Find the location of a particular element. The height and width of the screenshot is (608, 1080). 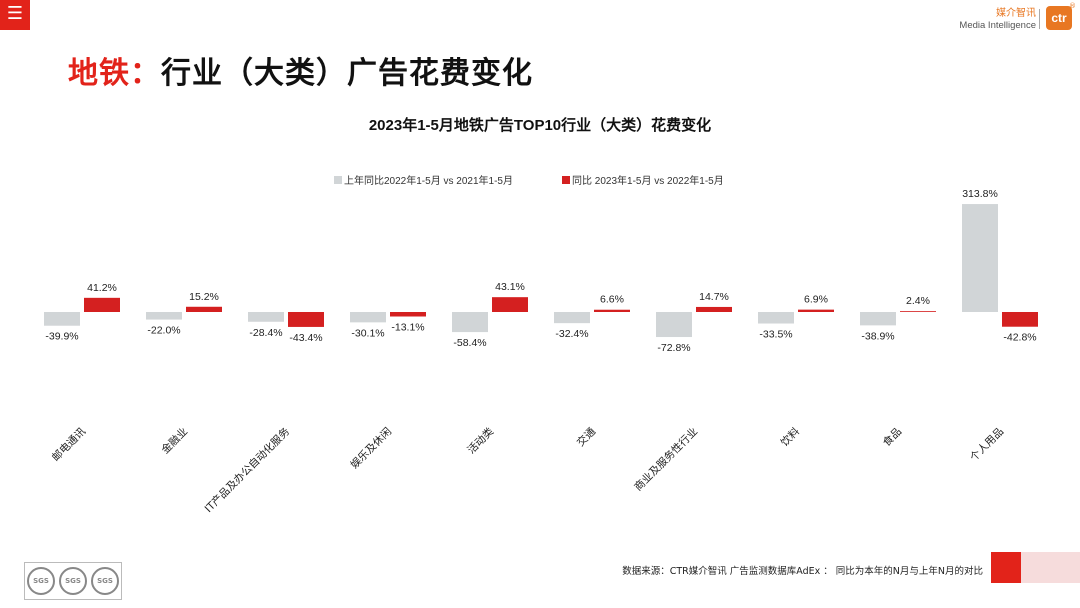

footer-red-block is located at coordinates (1006, 567).